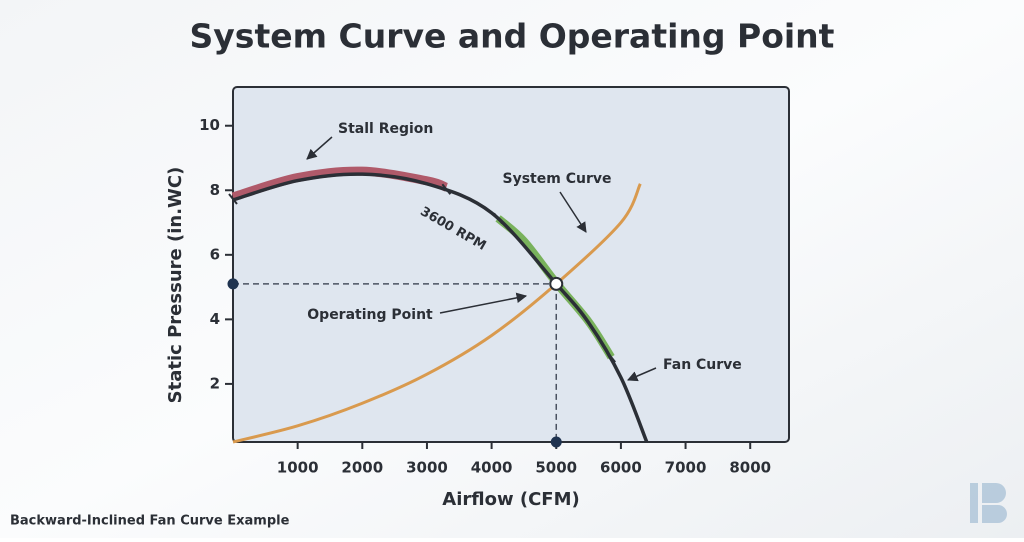  Describe the element at coordinates (512, 36) in the screenshot. I see `chart-title: System Curve and Operating Point` at that location.